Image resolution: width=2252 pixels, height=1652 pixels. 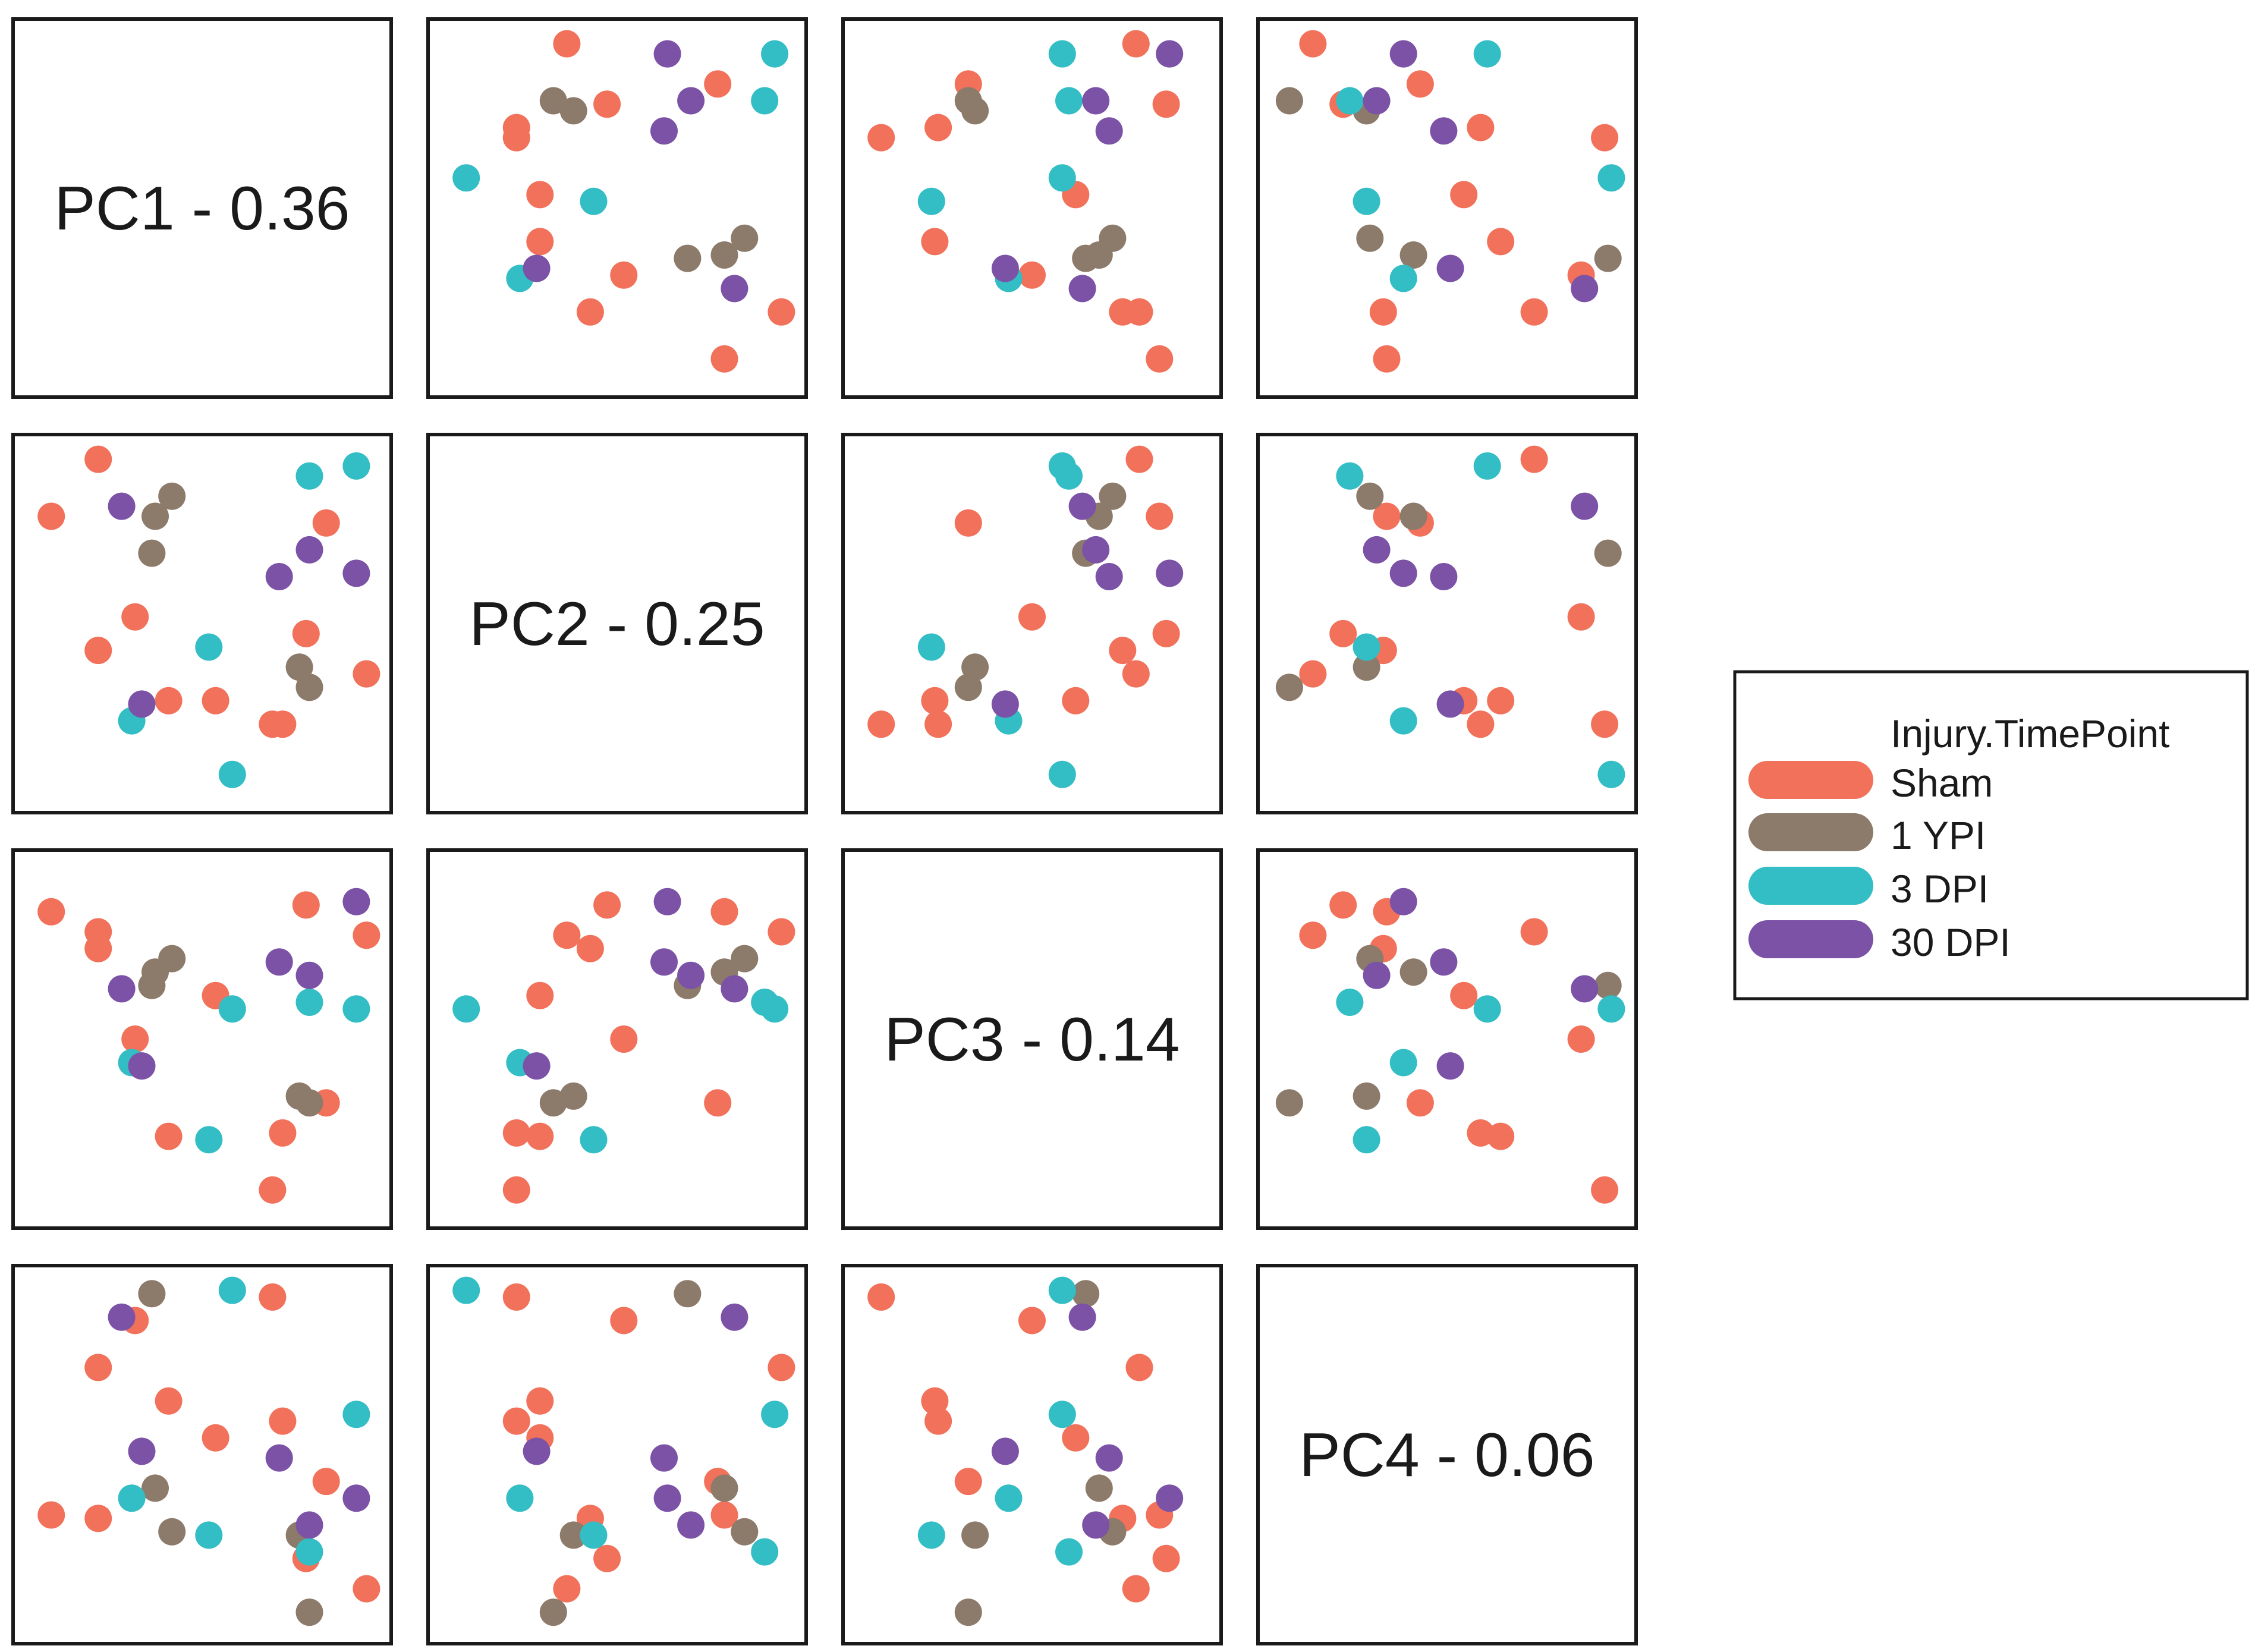 What do you see at coordinates (202, 1039) in the screenshot?
I see `panel-pc3-pc1` at bounding box center [202, 1039].